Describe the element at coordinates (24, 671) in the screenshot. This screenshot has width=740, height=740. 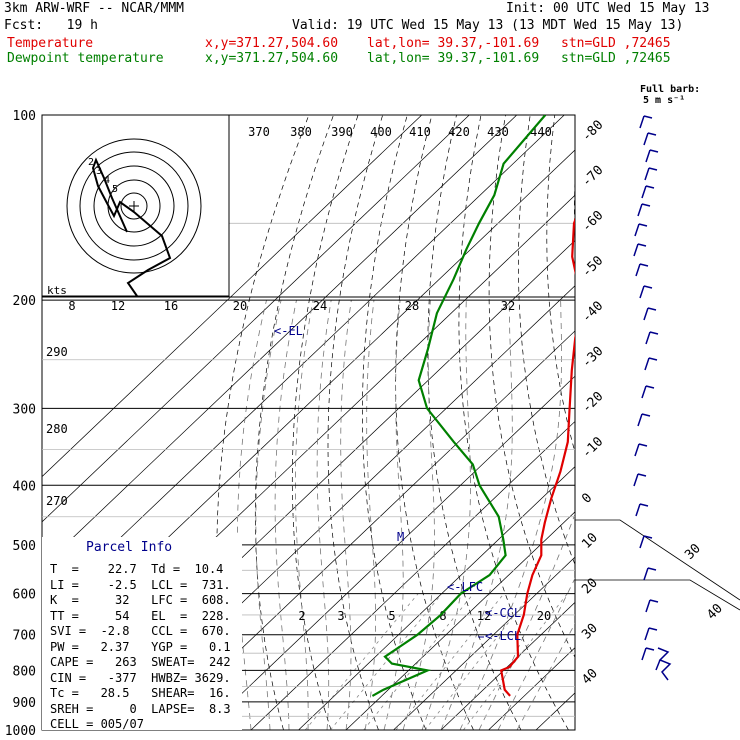
I see `pressure-tick-label: 800` at that location.